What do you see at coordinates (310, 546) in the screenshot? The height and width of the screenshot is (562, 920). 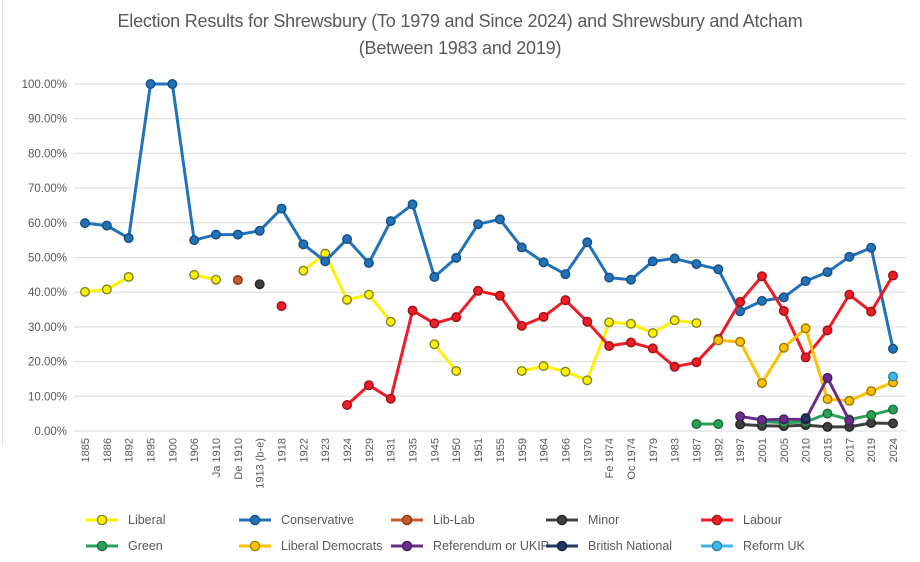 I see `legend-item-liberal-democrats: Liberal Democrats` at bounding box center [310, 546].